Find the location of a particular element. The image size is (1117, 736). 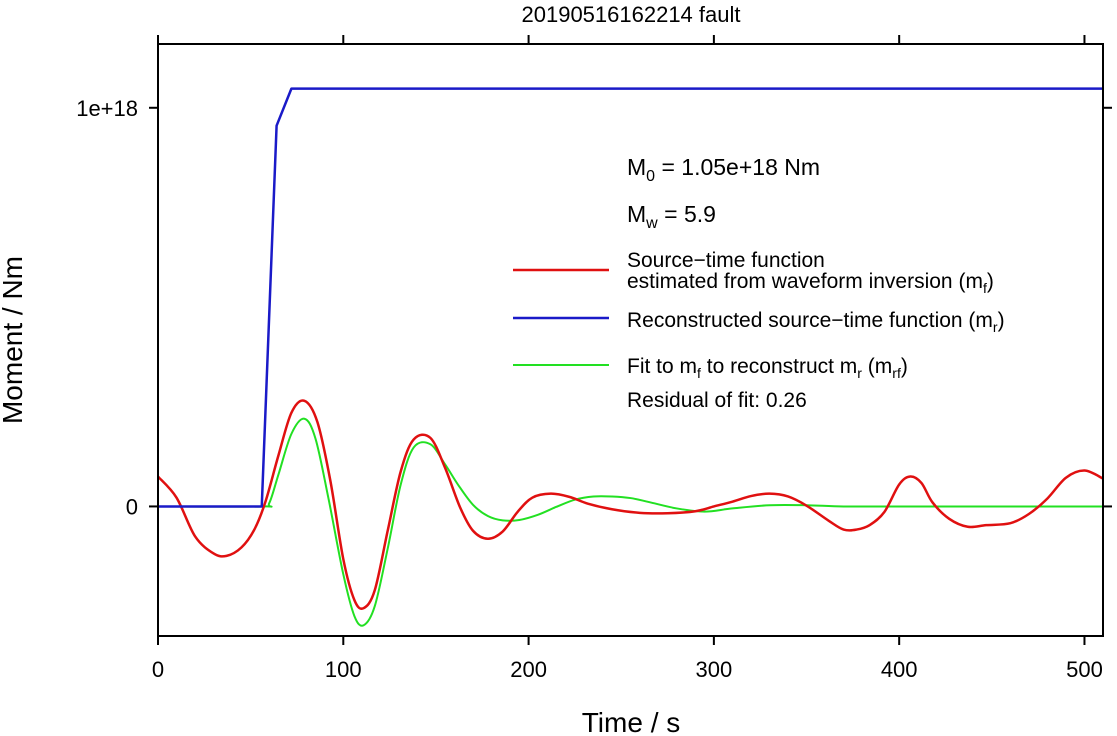

y-tick-label: 0 is located at coordinates (132, 506).